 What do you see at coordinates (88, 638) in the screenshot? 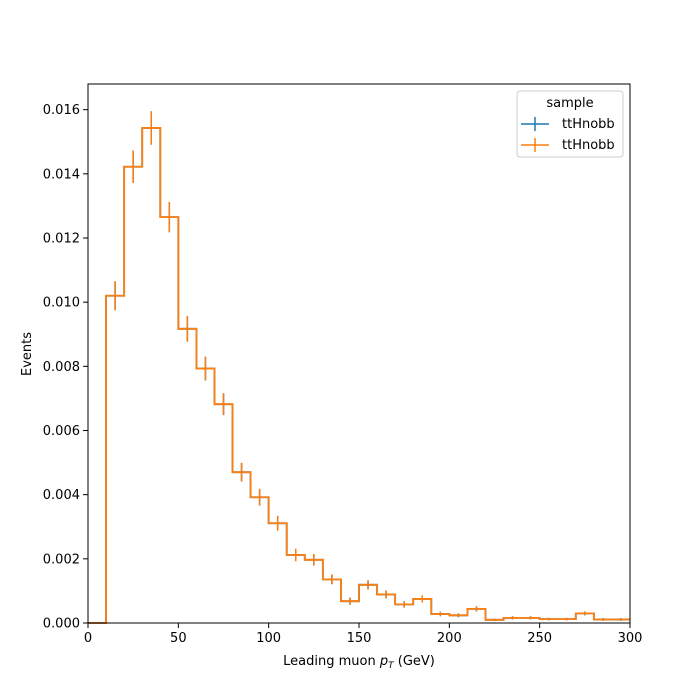
I see `x-tick-label: 0` at bounding box center [88, 638].